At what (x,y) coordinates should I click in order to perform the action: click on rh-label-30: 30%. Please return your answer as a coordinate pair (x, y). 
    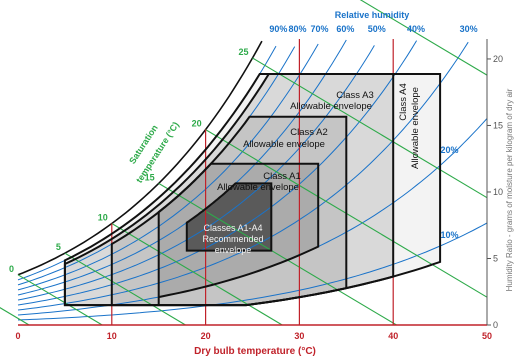
    Looking at the image, I should click on (469, 29).